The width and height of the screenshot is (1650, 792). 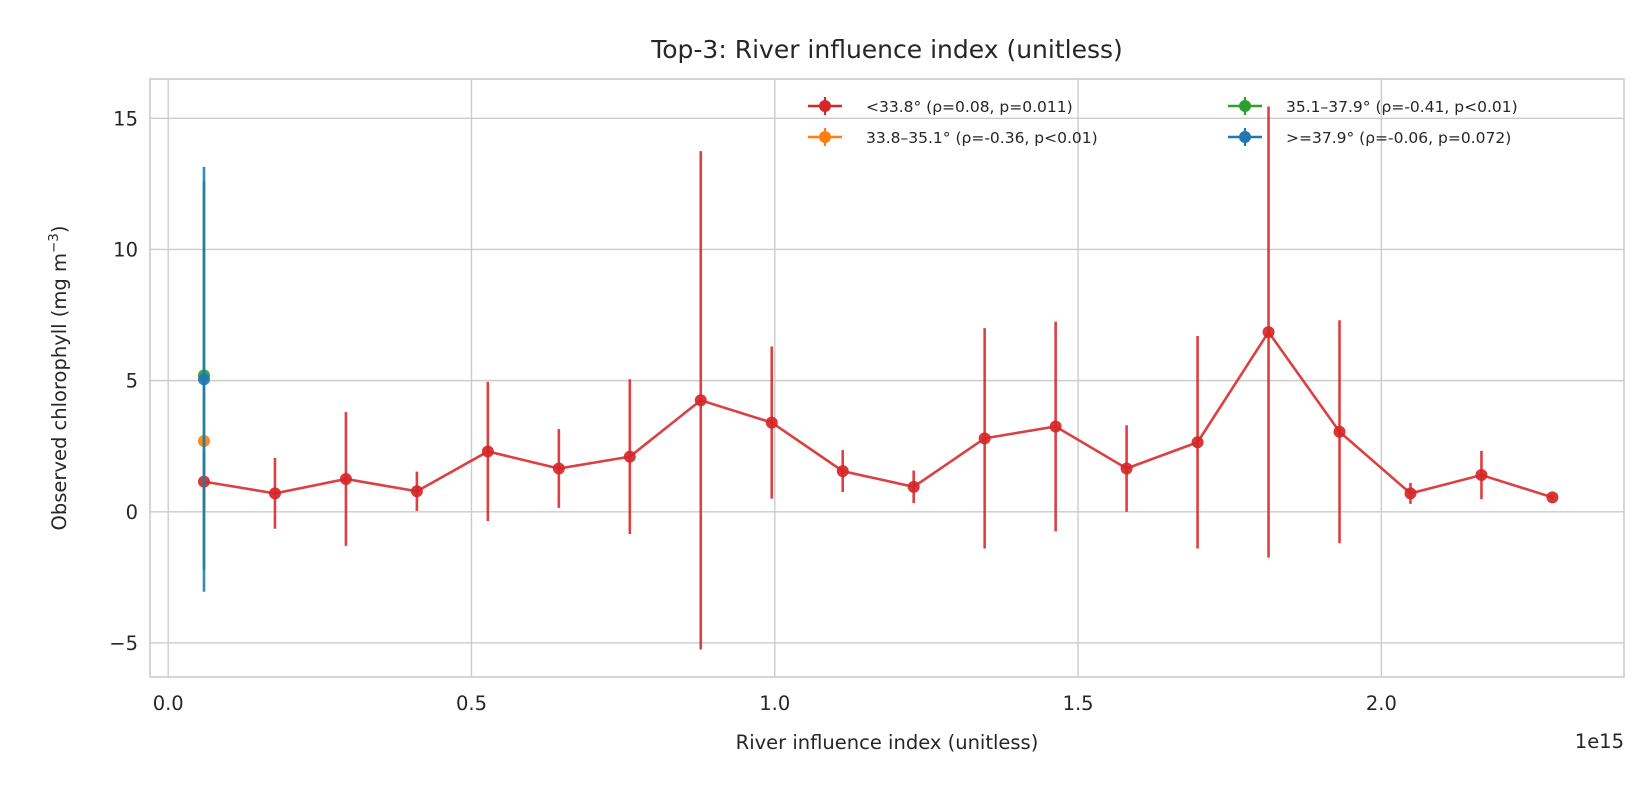 I want to click on x-tick-label: 1.5, so click(x=1078, y=703).